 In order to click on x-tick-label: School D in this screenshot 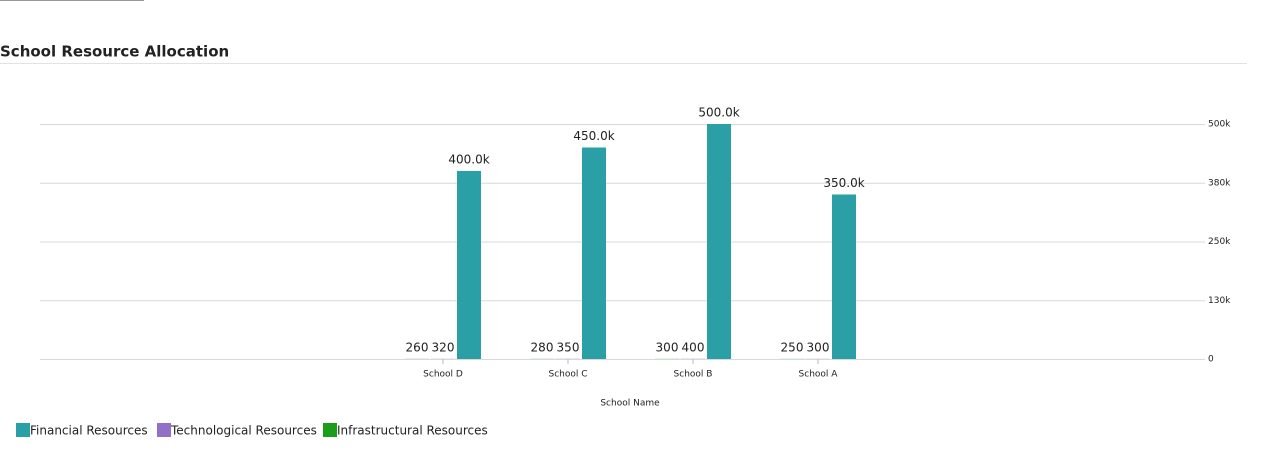, I will do `click(443, 375)`.